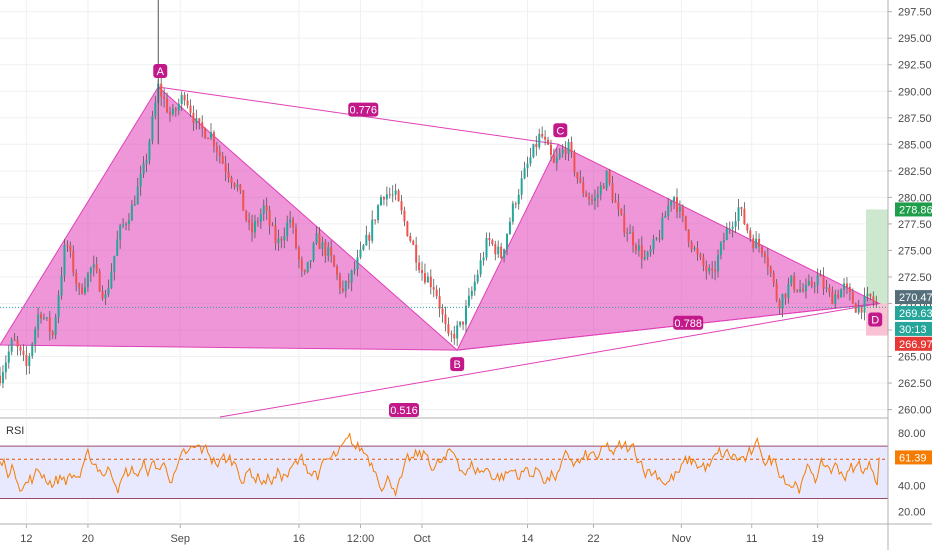 This screenshot has width=932, height=555. I want to click on price-tag: 270.47, so click(913, 297).